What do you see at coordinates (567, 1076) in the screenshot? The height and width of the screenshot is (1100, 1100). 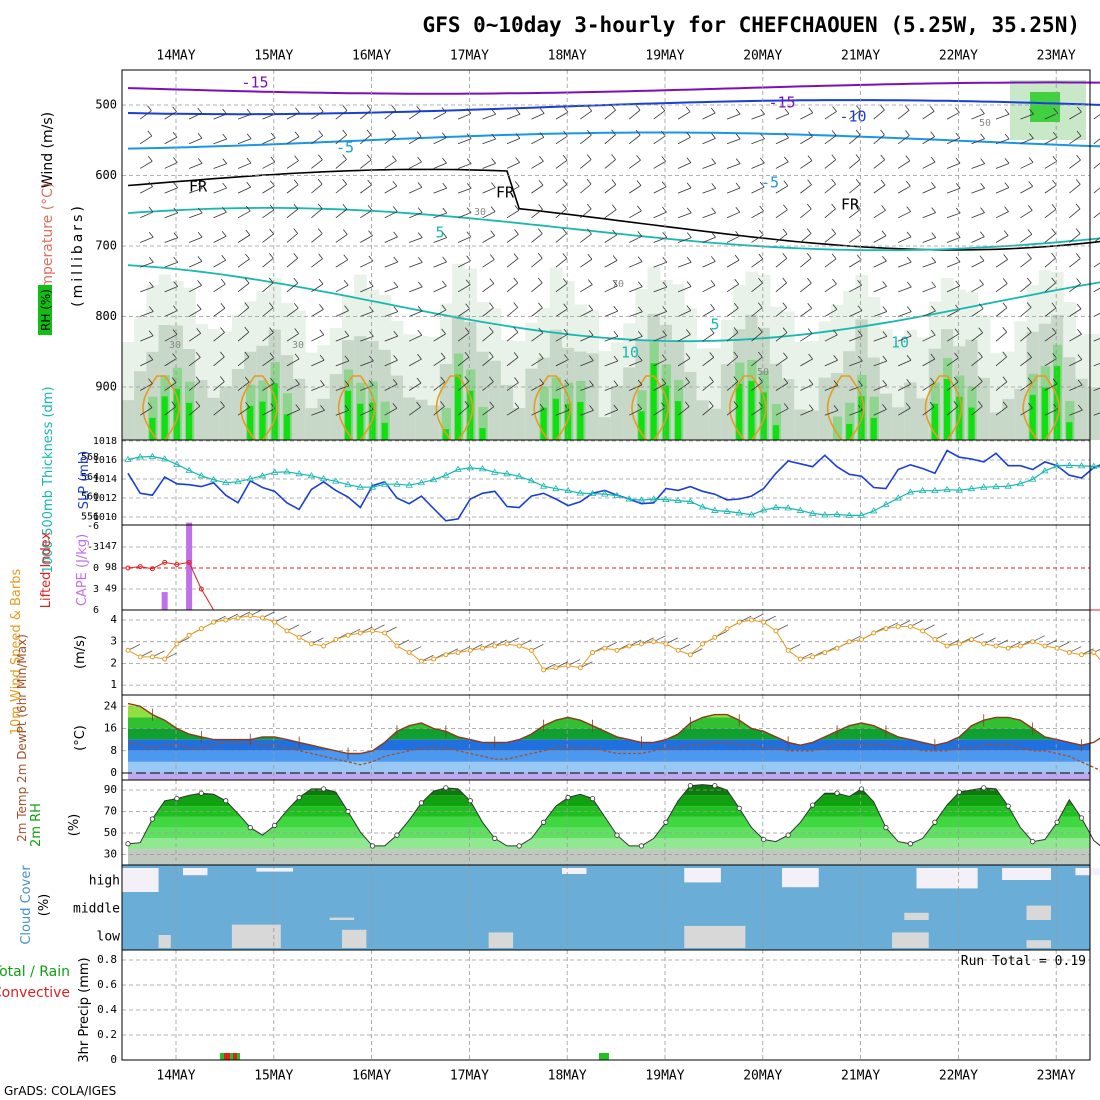 I see `date-label: 18MAY` at bounding box center [567, 1076].